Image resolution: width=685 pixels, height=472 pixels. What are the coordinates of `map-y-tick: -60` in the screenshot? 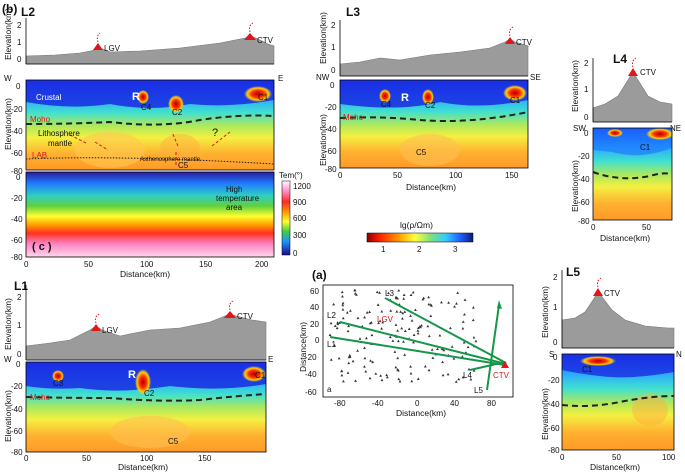 It's located at (311, 392).